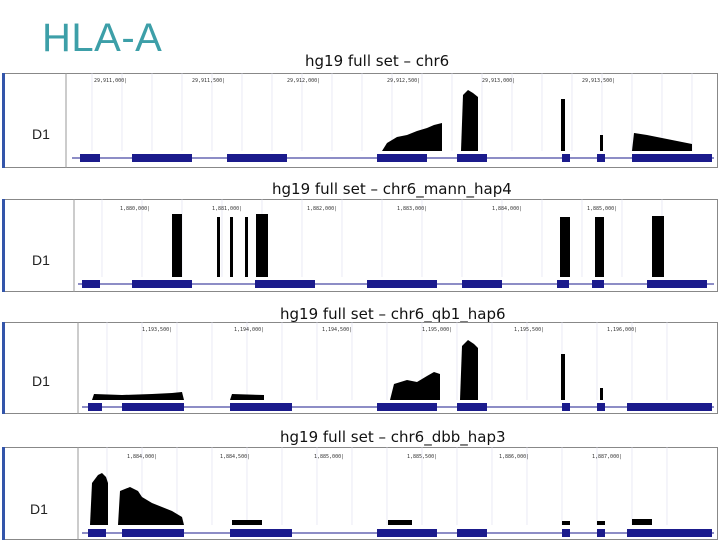  What do you see at coordinates (208, 81) in the screenshot?
I see `panel-1-coord-2: 29,911,500|` at bounding box center [208, 81].